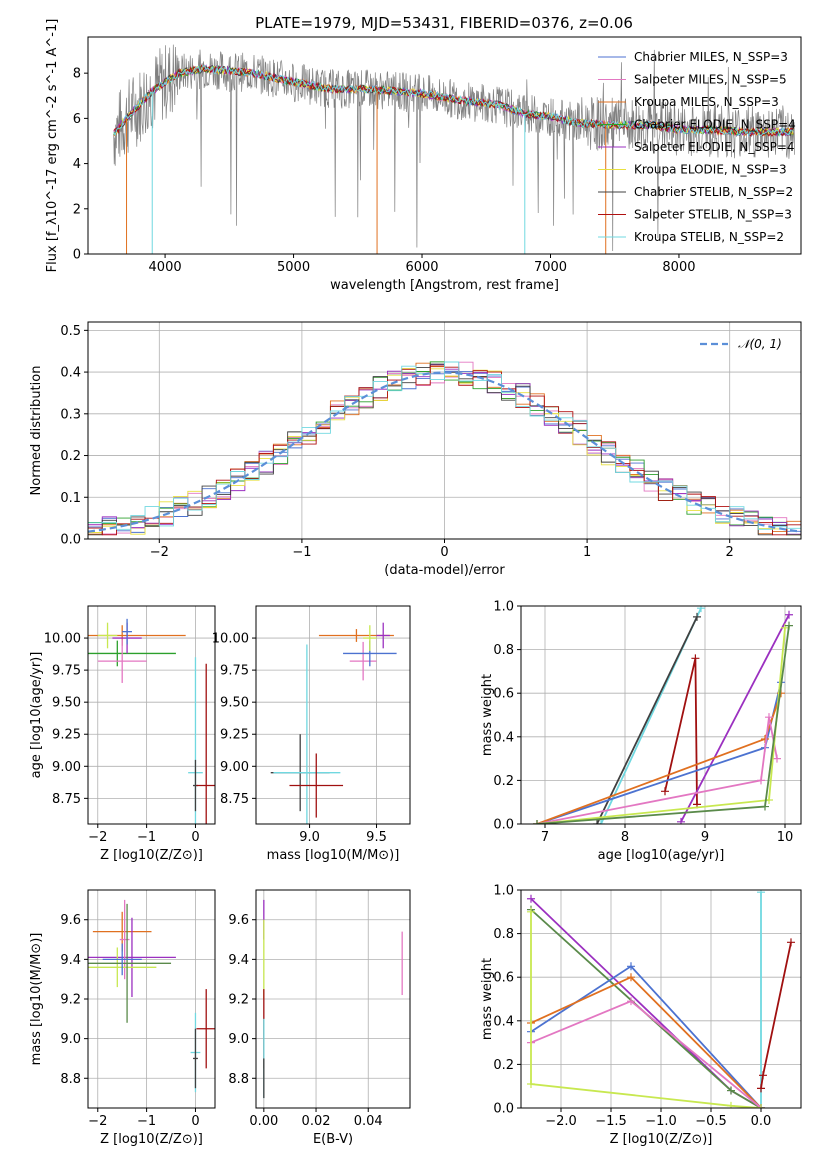 This screenshot has width=819, height=1170. I want to click on y-tick-label: 0, so click(77, 255).